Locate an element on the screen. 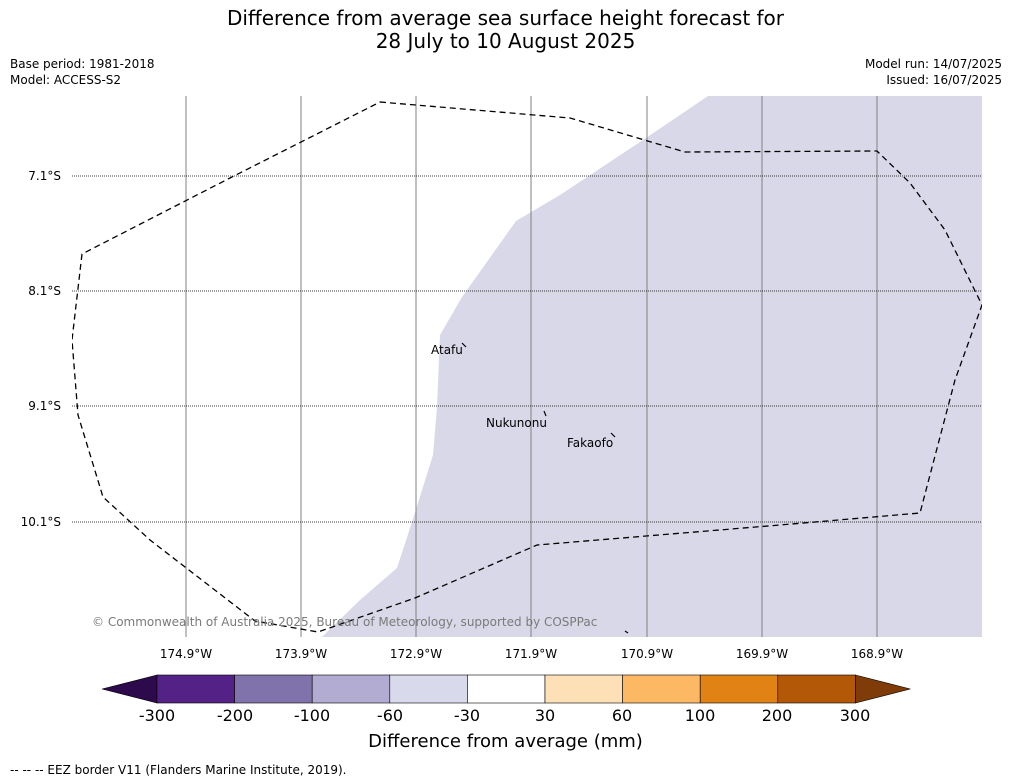 The image size is (1011, 781). colorbar-extend-low is located at coordinates (129, 689).